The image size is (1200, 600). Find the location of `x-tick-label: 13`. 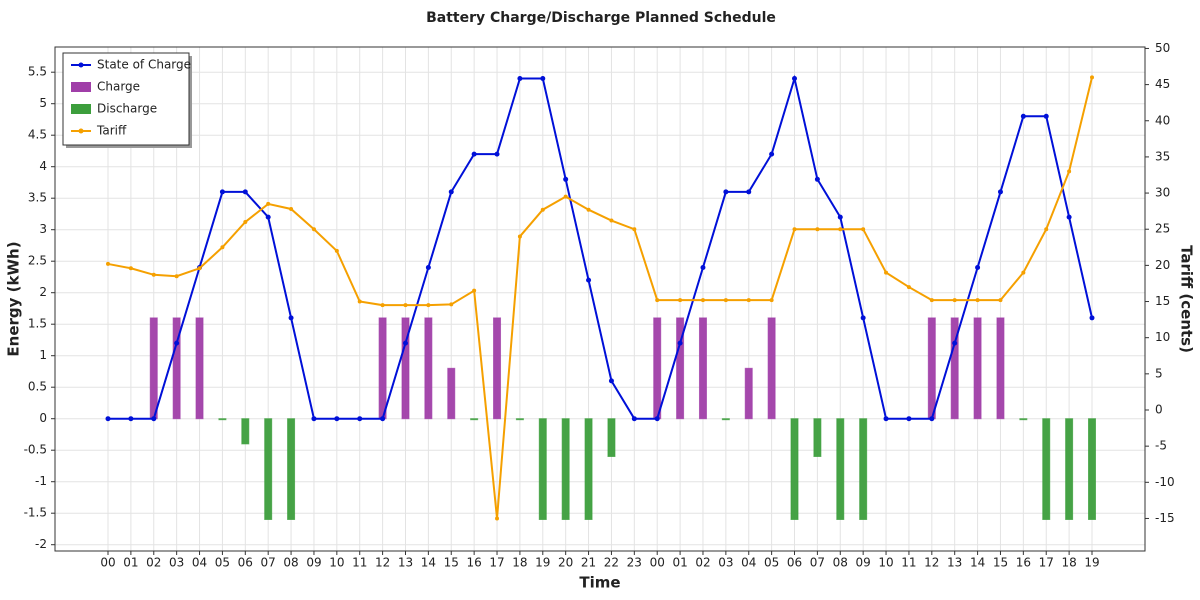

x-tick-label: 13 is located at coordinates (405, 563).